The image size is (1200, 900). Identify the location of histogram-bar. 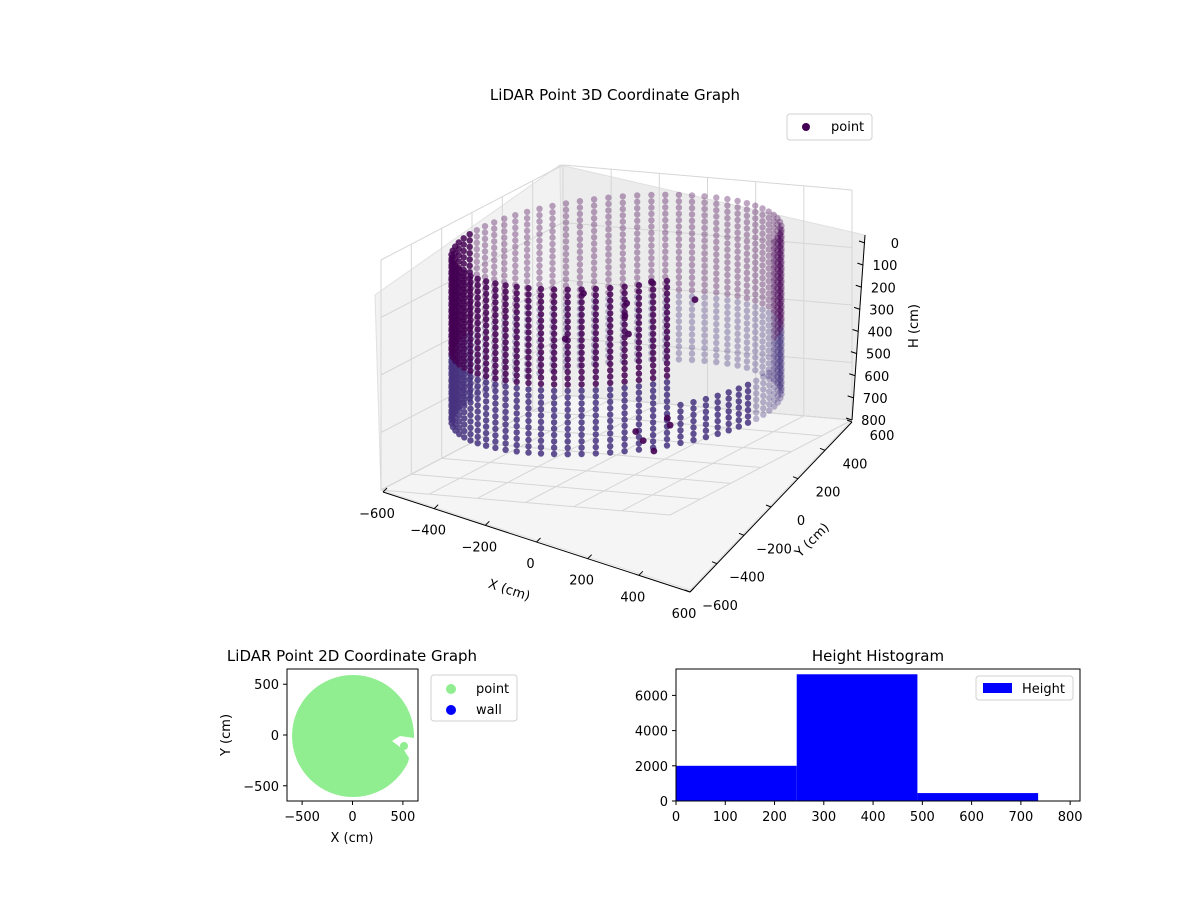
(978, 797).